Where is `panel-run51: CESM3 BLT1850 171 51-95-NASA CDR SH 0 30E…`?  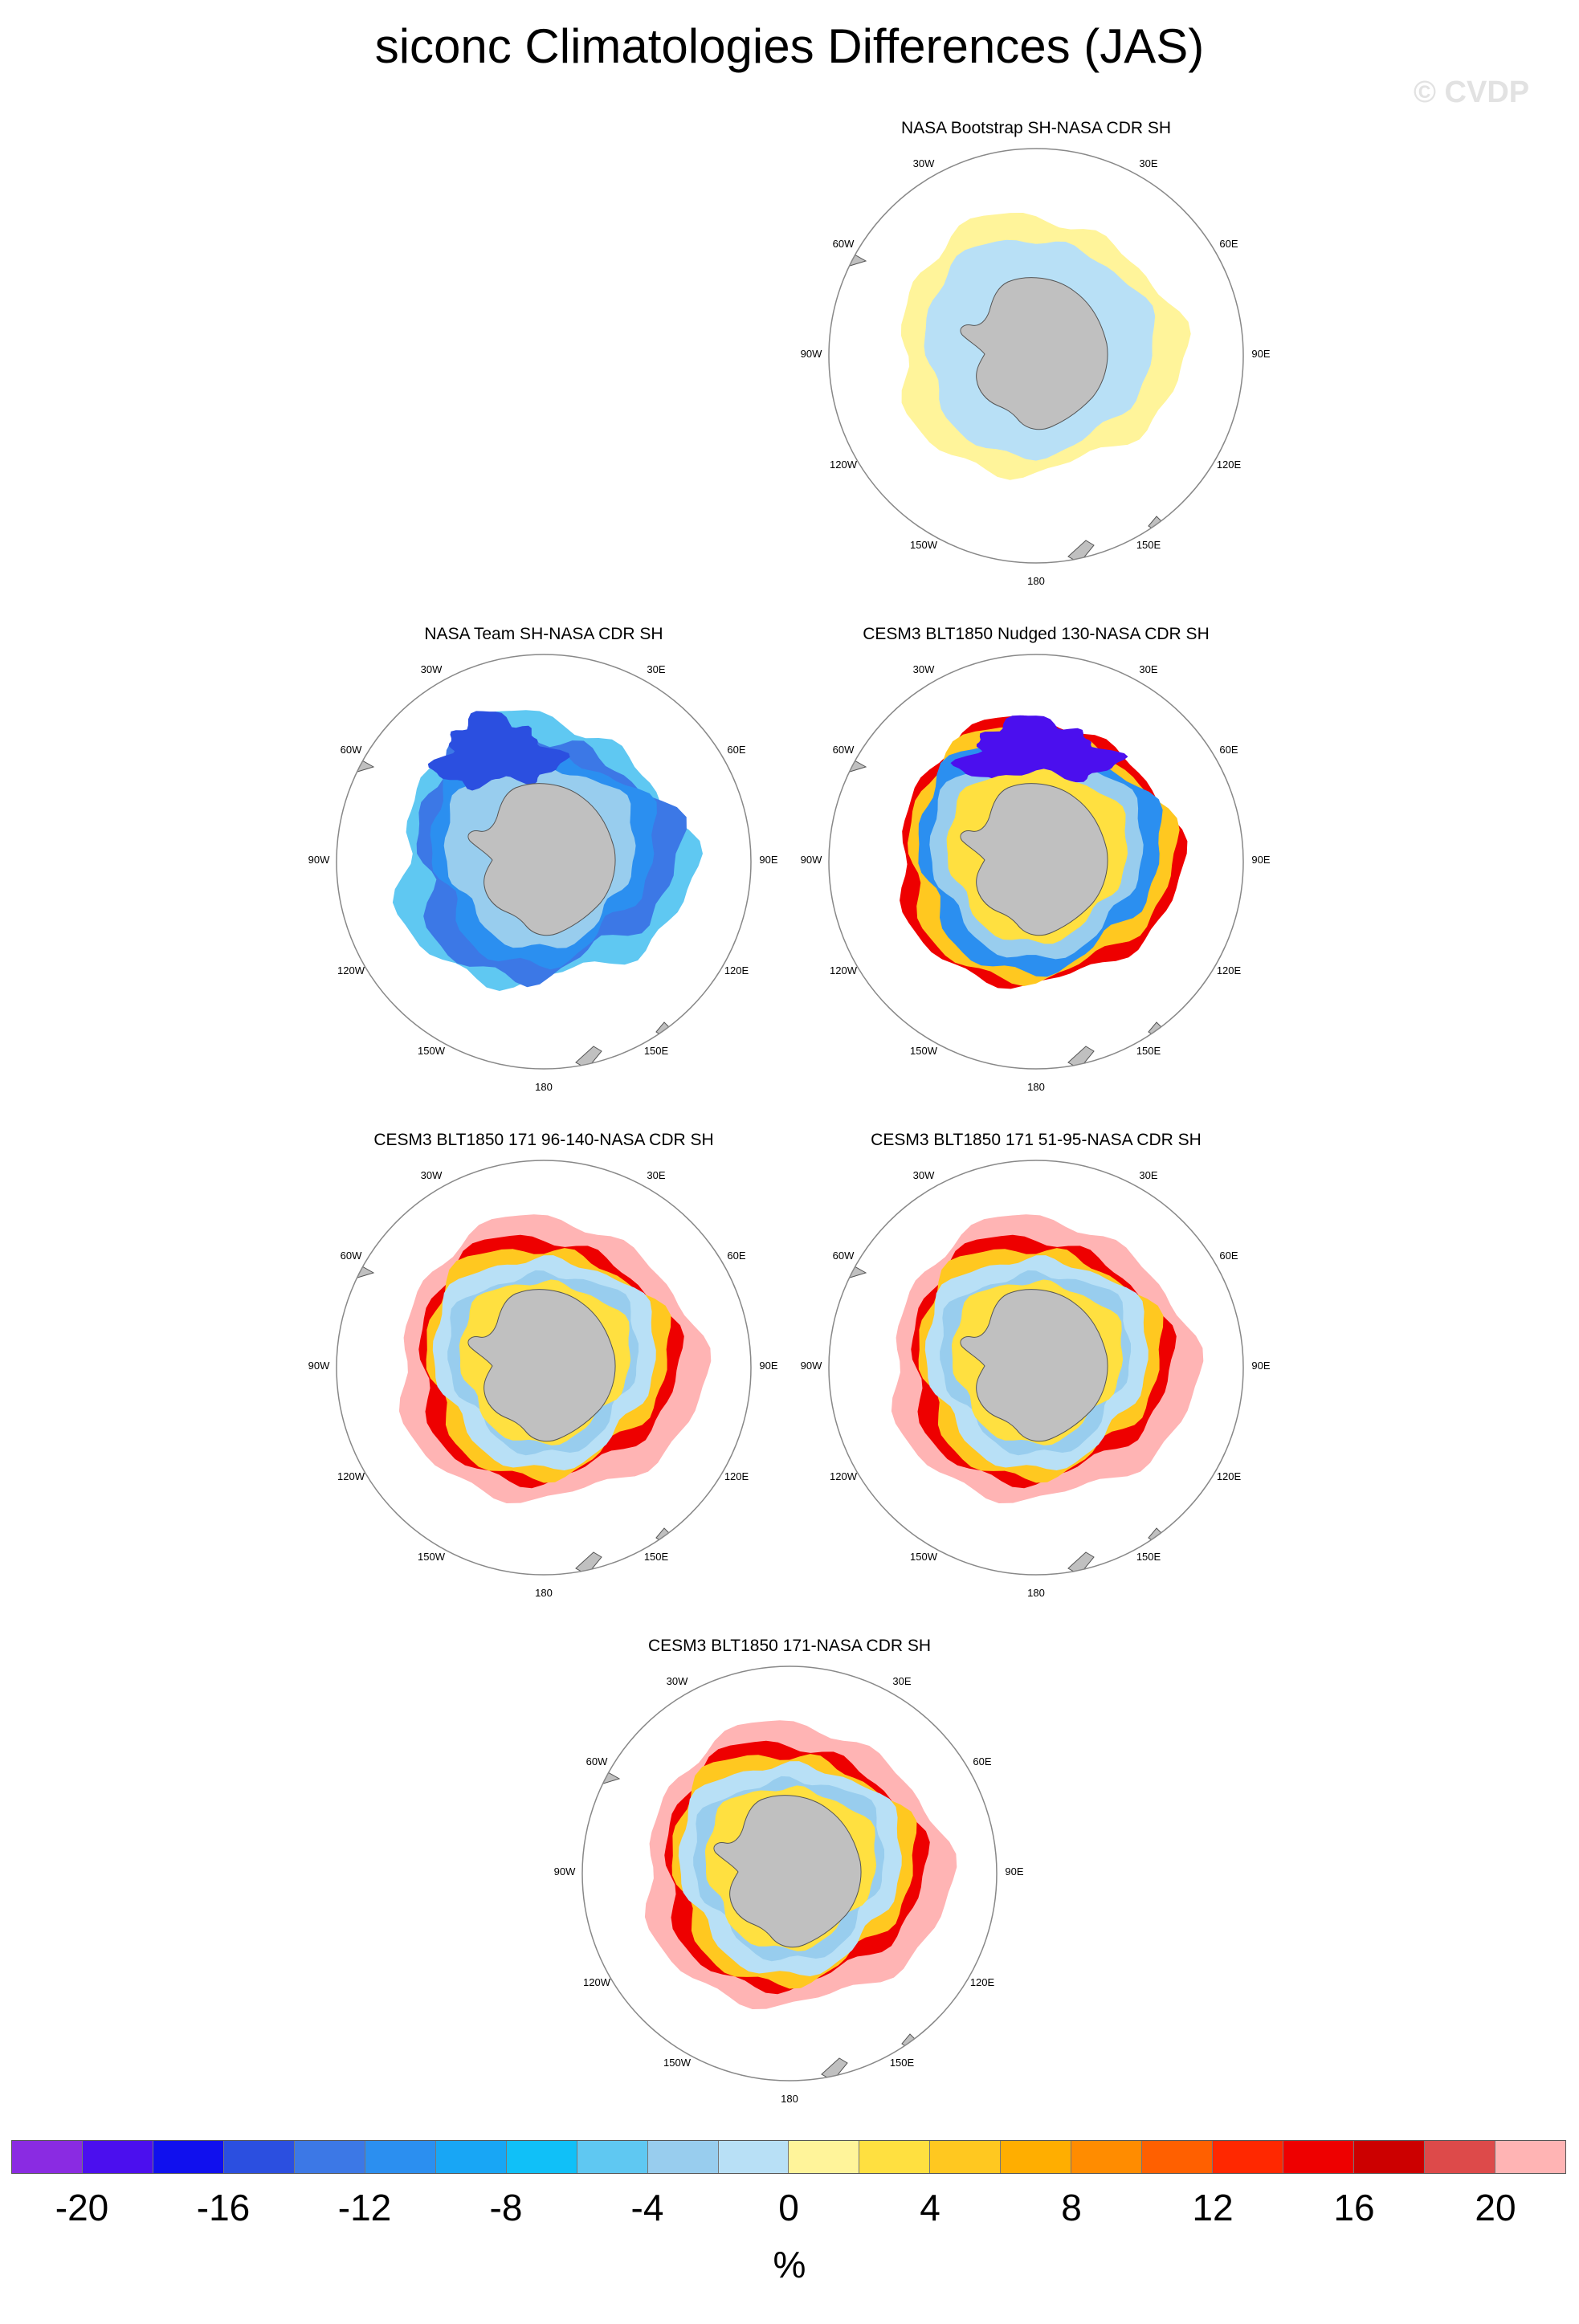 panel-run51: CESM3 BLT1850 171 51-95-NASA CDR SH 0 30E… is located at coordinates (1036, 1377).